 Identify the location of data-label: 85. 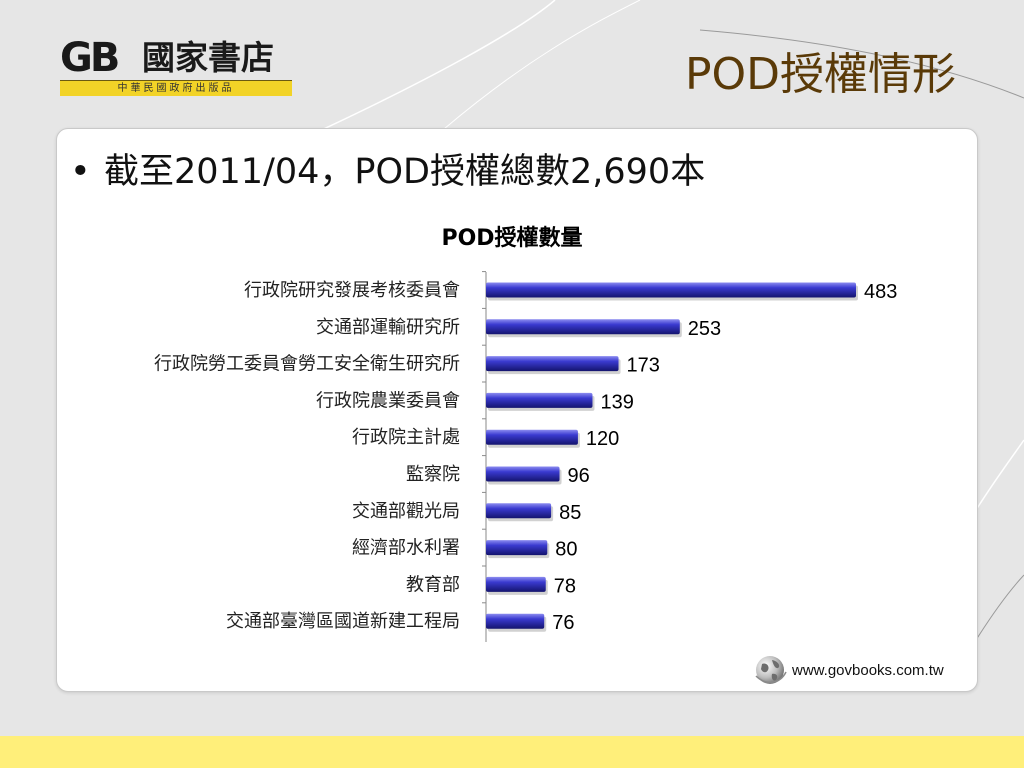
(570, 513).